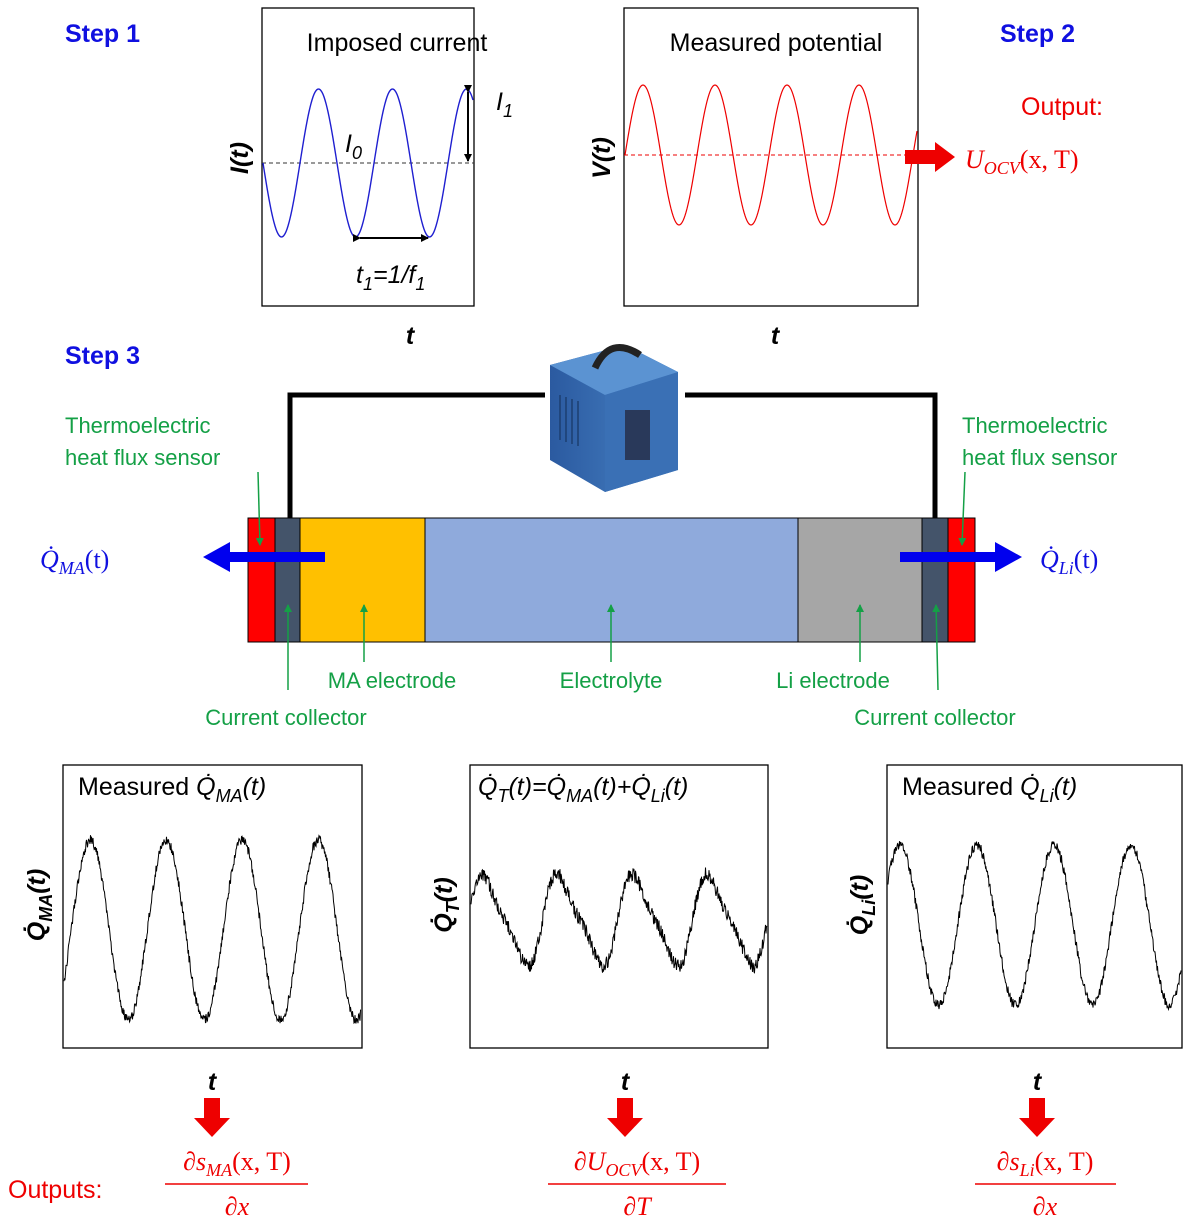 This screenshot has height=1228, width=1183. I want to click on panel-title: Measured Q̇MA(t), so click(172, 789).